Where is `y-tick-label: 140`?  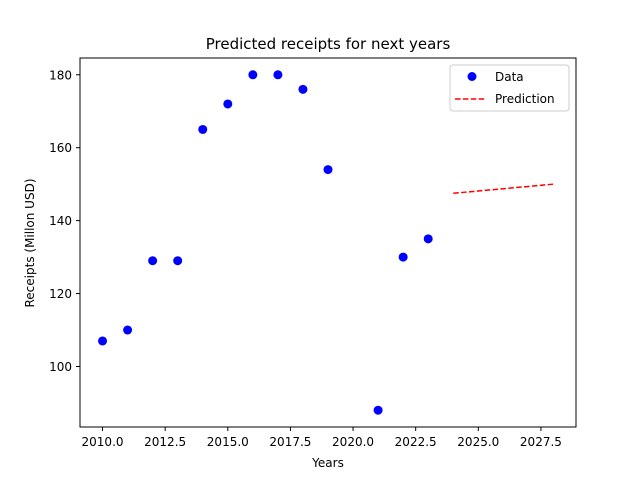 y-tick-label: 140 is located at coordinates (60, 221).